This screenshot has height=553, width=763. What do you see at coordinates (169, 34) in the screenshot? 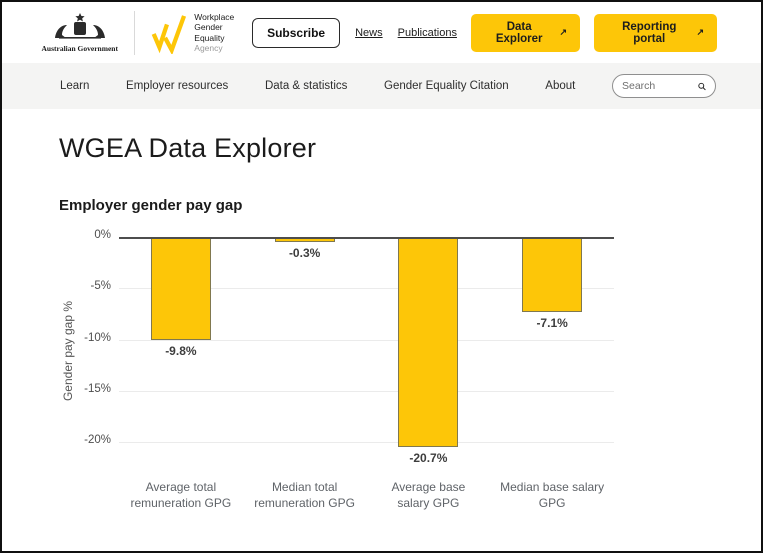
I see `wgea-checkmark-icon` at bounding box center [169, 34].